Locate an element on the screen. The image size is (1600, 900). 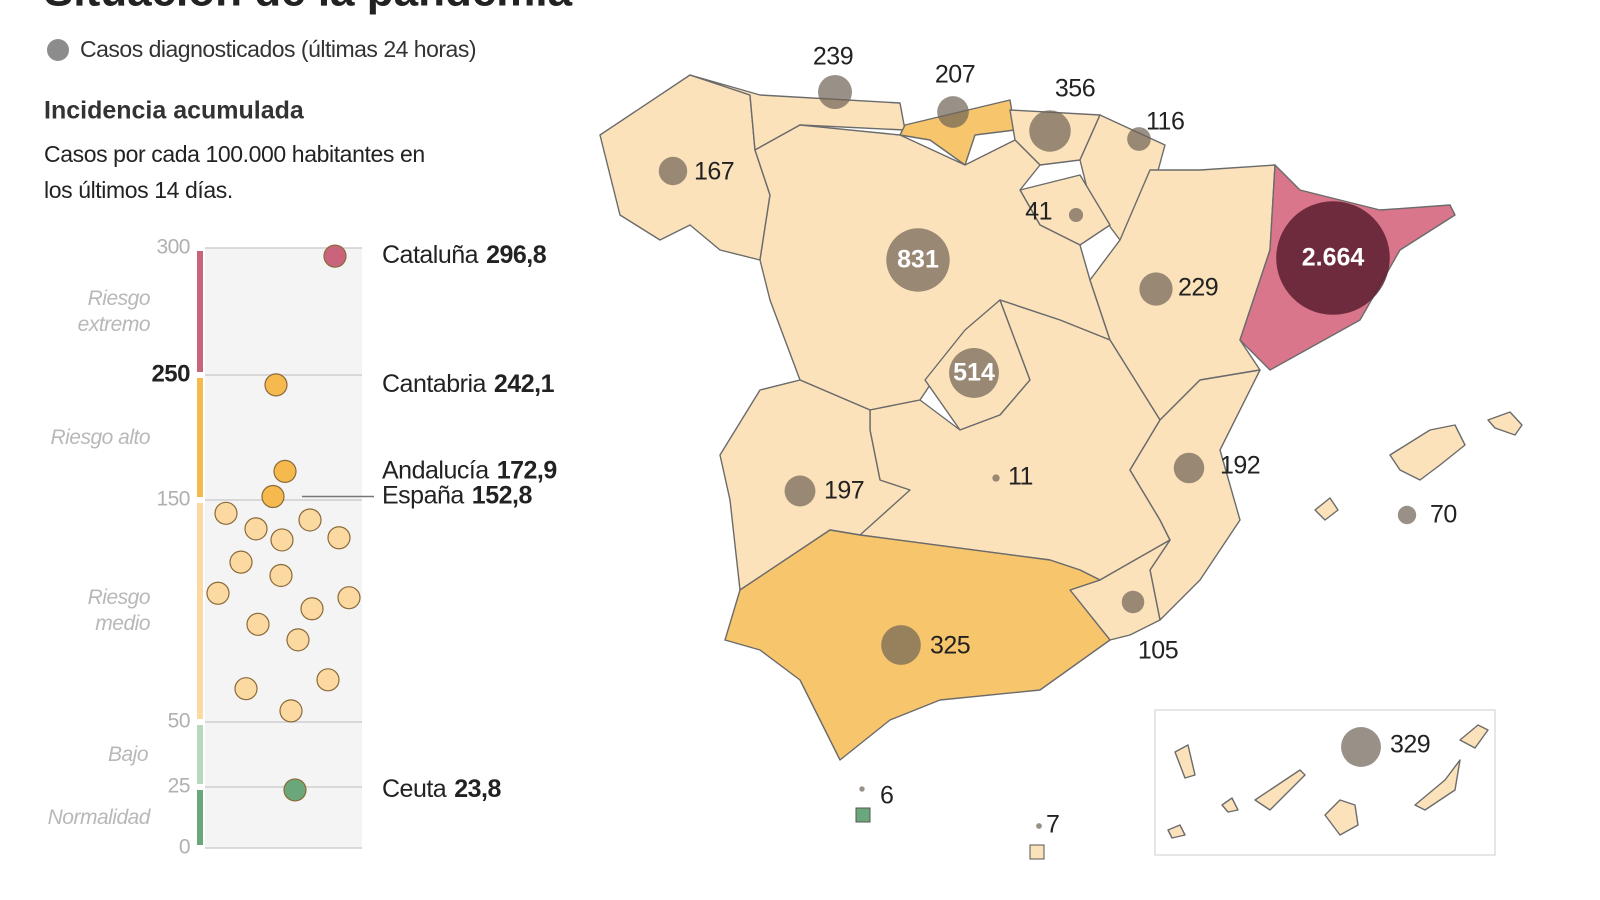
case-label: 329 is located at coordinates (1410, 745).